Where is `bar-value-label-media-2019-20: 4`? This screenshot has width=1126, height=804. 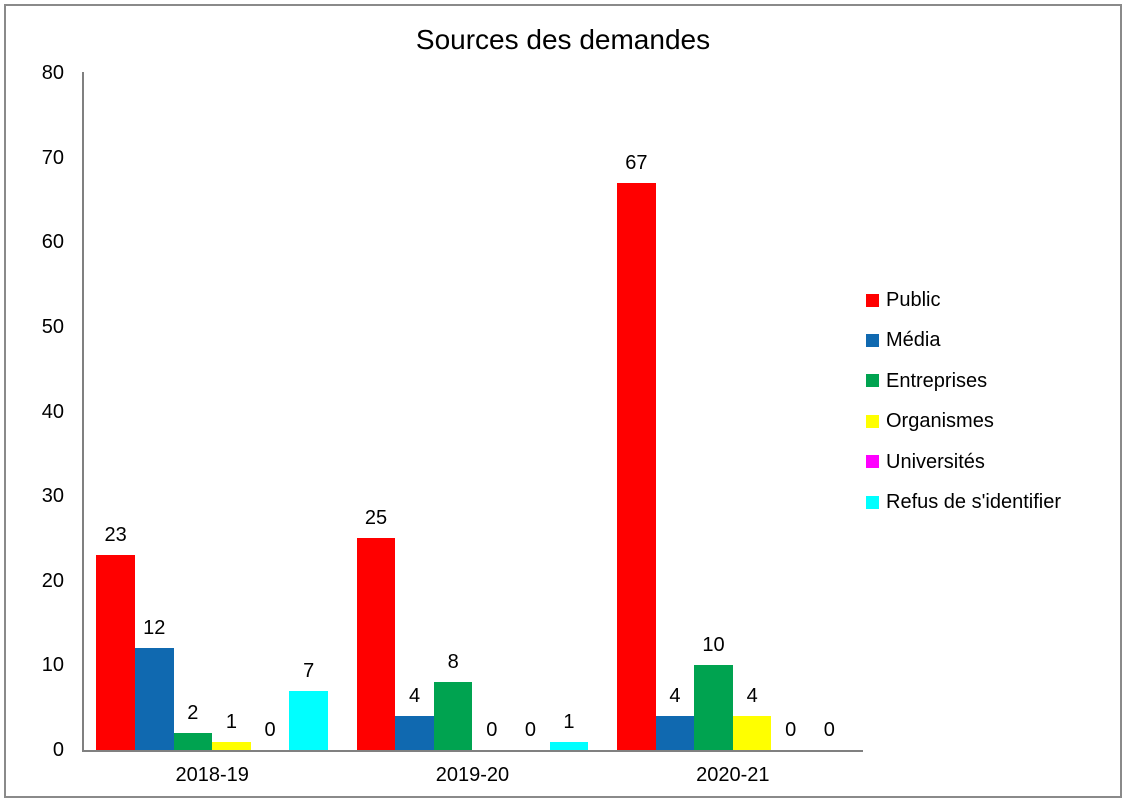
bar-value-label-media-2019-20: 4 is located at coordinates (415, 696).